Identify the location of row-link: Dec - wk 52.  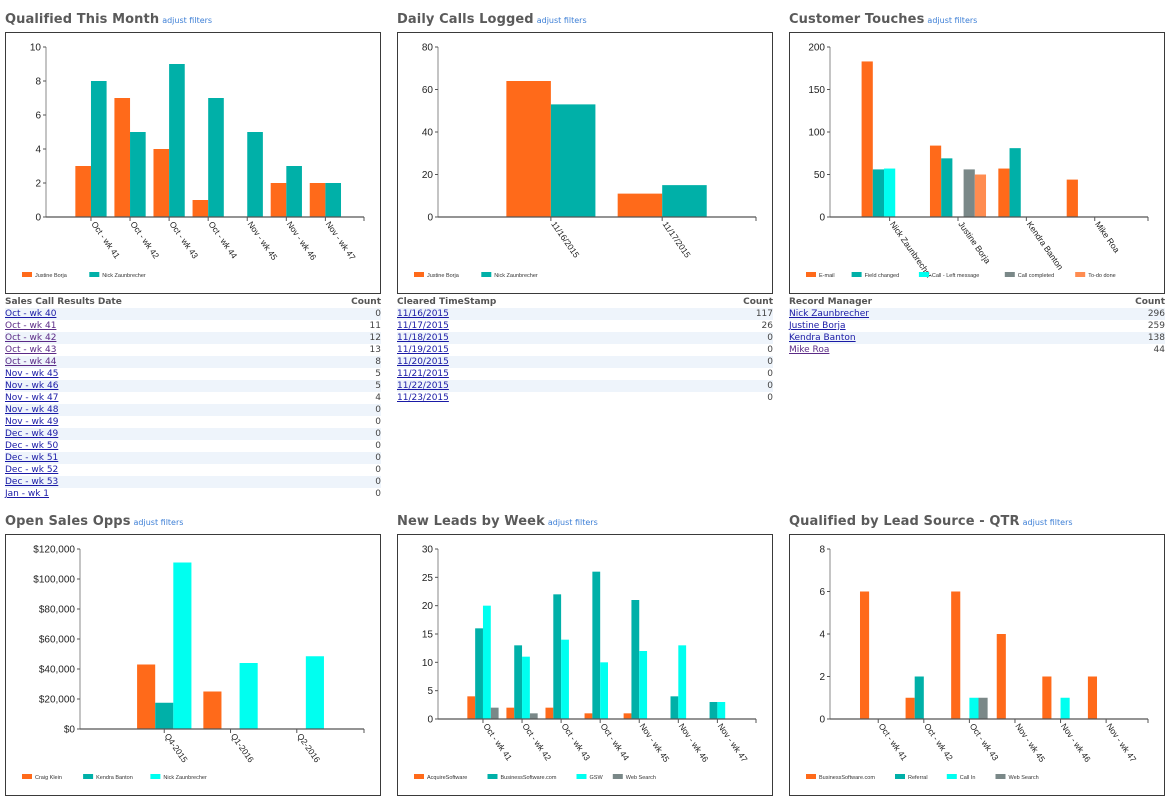
(32, 470).